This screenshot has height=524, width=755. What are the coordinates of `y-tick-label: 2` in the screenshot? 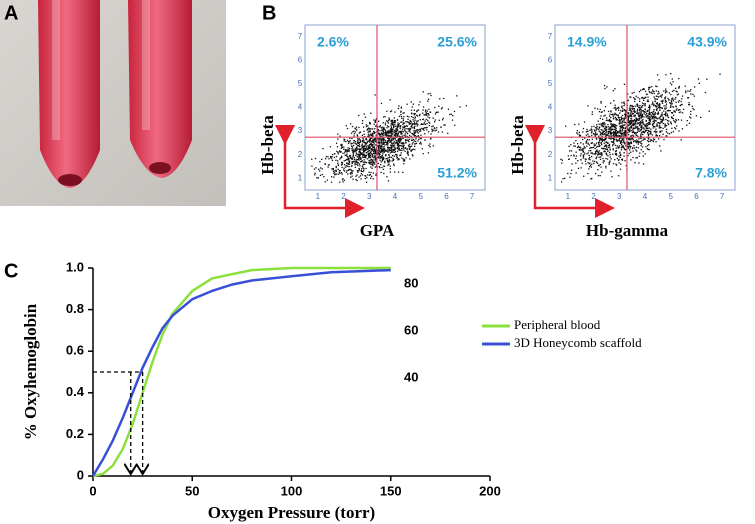 It's located at (300, 154).